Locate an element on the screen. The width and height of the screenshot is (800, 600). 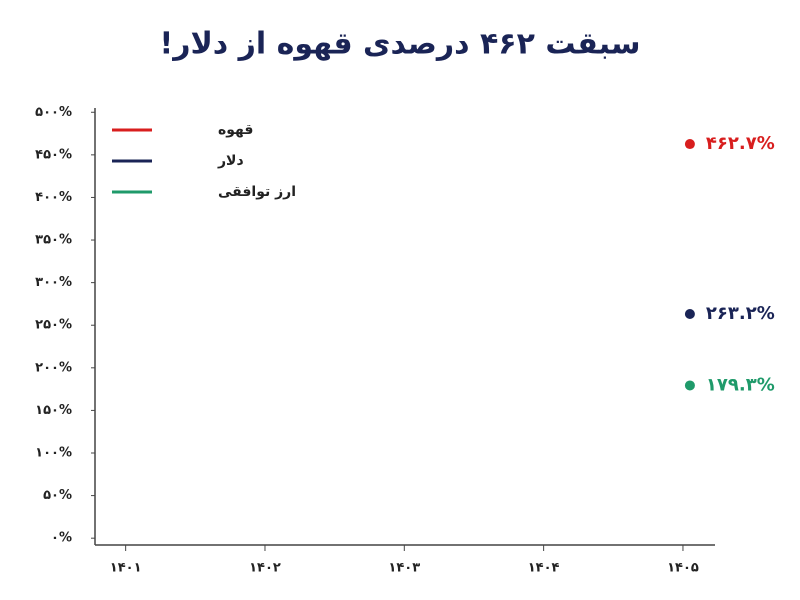
x-tick-label: ۱۴۰۴ is located at coordinates (544, 568).